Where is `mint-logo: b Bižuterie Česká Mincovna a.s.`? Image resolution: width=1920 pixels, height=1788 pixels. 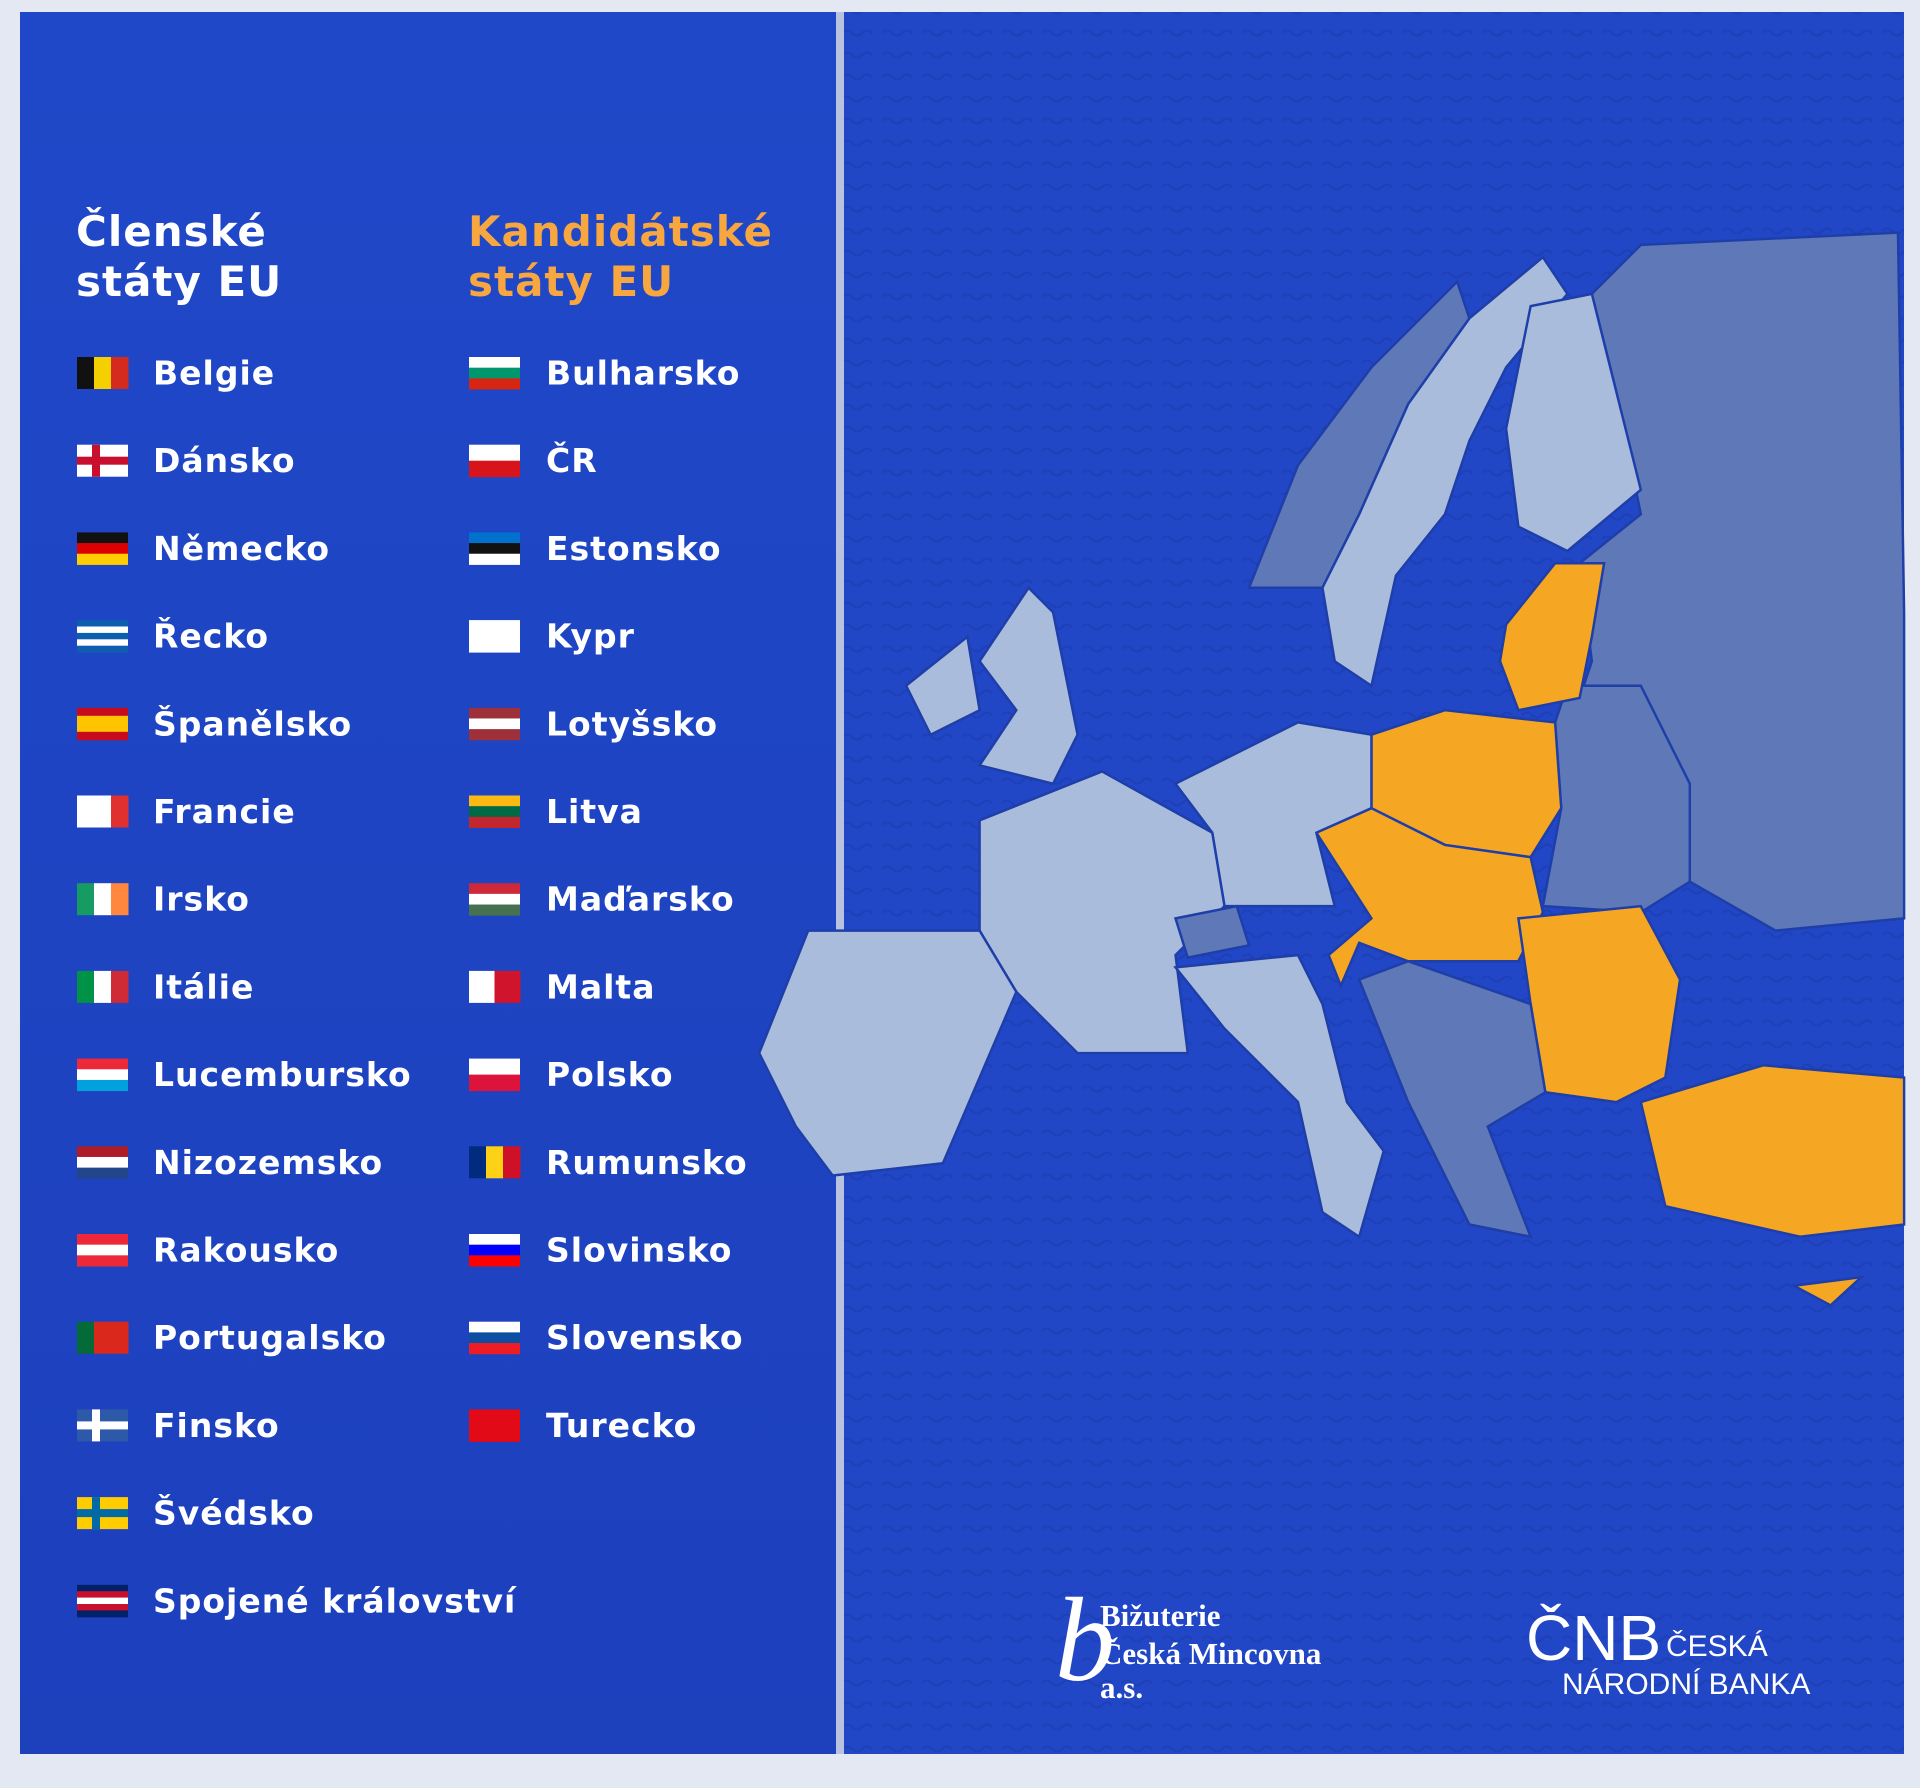
mint-logo: b Bižuterie Česká Mincovna a.s. is located at coordinates (1188, 1639).